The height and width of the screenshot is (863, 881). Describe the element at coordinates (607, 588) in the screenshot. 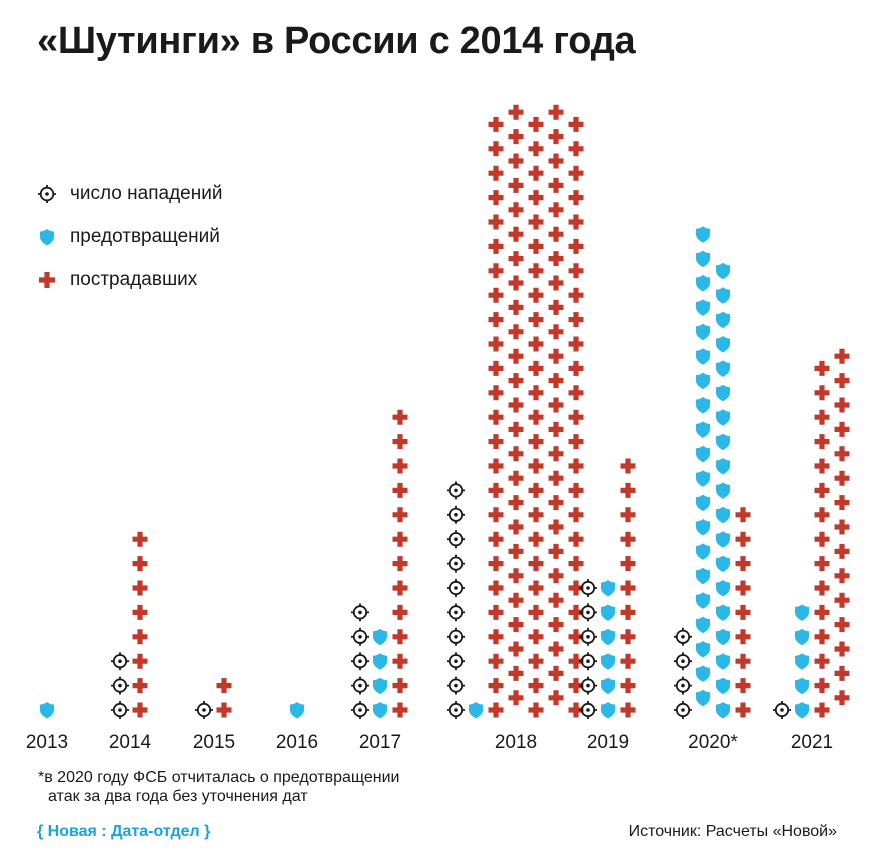

I see `year-group-2019` at that location.